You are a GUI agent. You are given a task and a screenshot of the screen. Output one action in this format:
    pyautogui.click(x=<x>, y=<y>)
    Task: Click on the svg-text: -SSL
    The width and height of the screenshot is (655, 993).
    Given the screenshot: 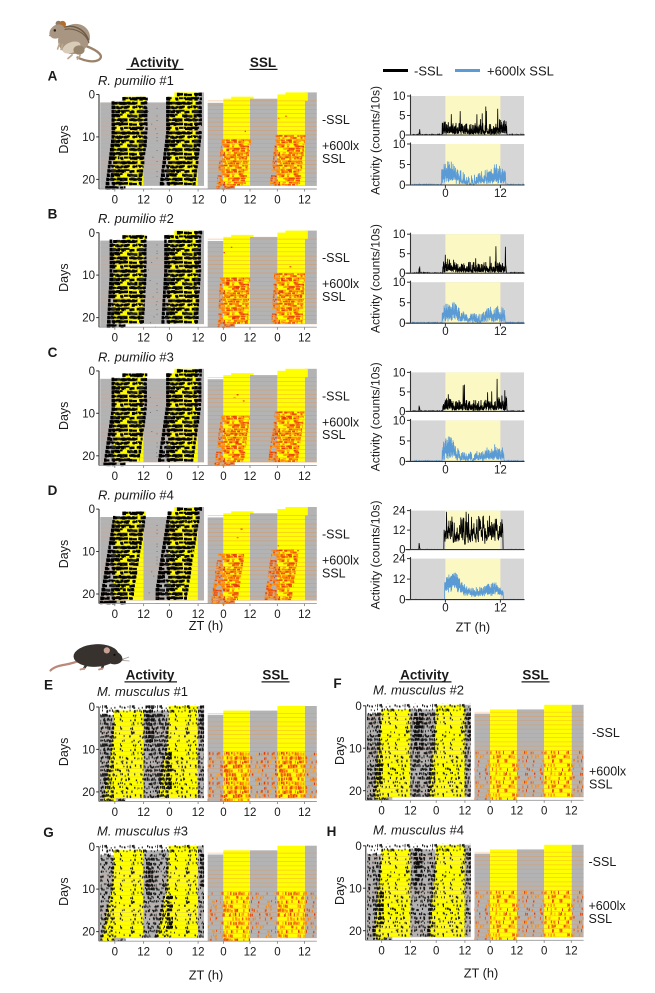 What is the action you would take?
    pyautogui.click(x=428, y=71)
    